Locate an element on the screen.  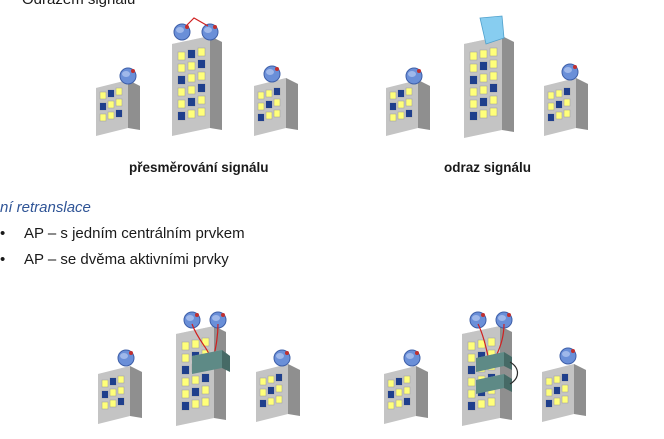
scene-two-active-elements is located at coordinates (485, 368).